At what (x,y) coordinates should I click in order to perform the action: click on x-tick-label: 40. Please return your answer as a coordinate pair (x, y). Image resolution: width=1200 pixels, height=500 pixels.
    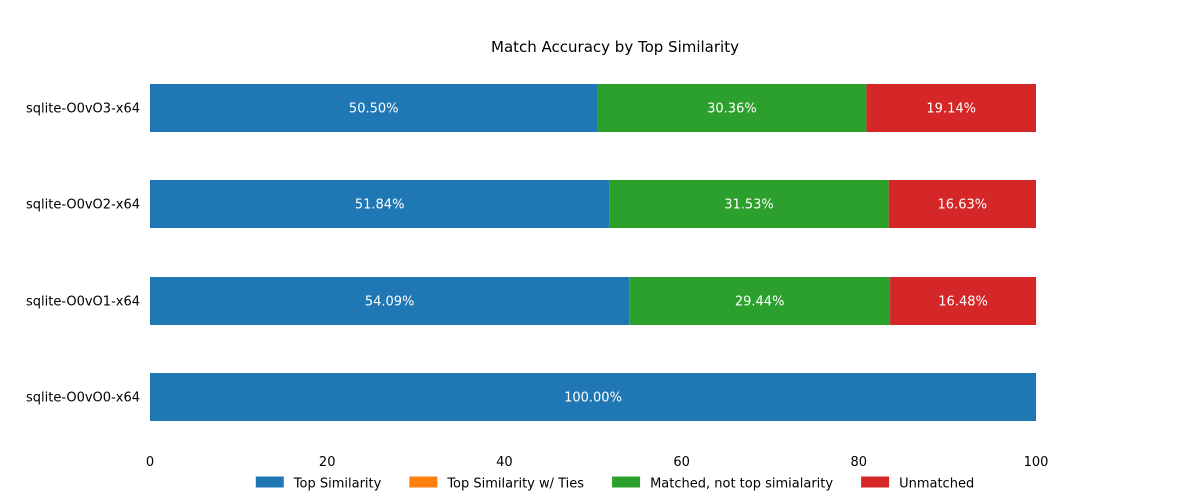
    Looking at the image, I should click on (504, 462).